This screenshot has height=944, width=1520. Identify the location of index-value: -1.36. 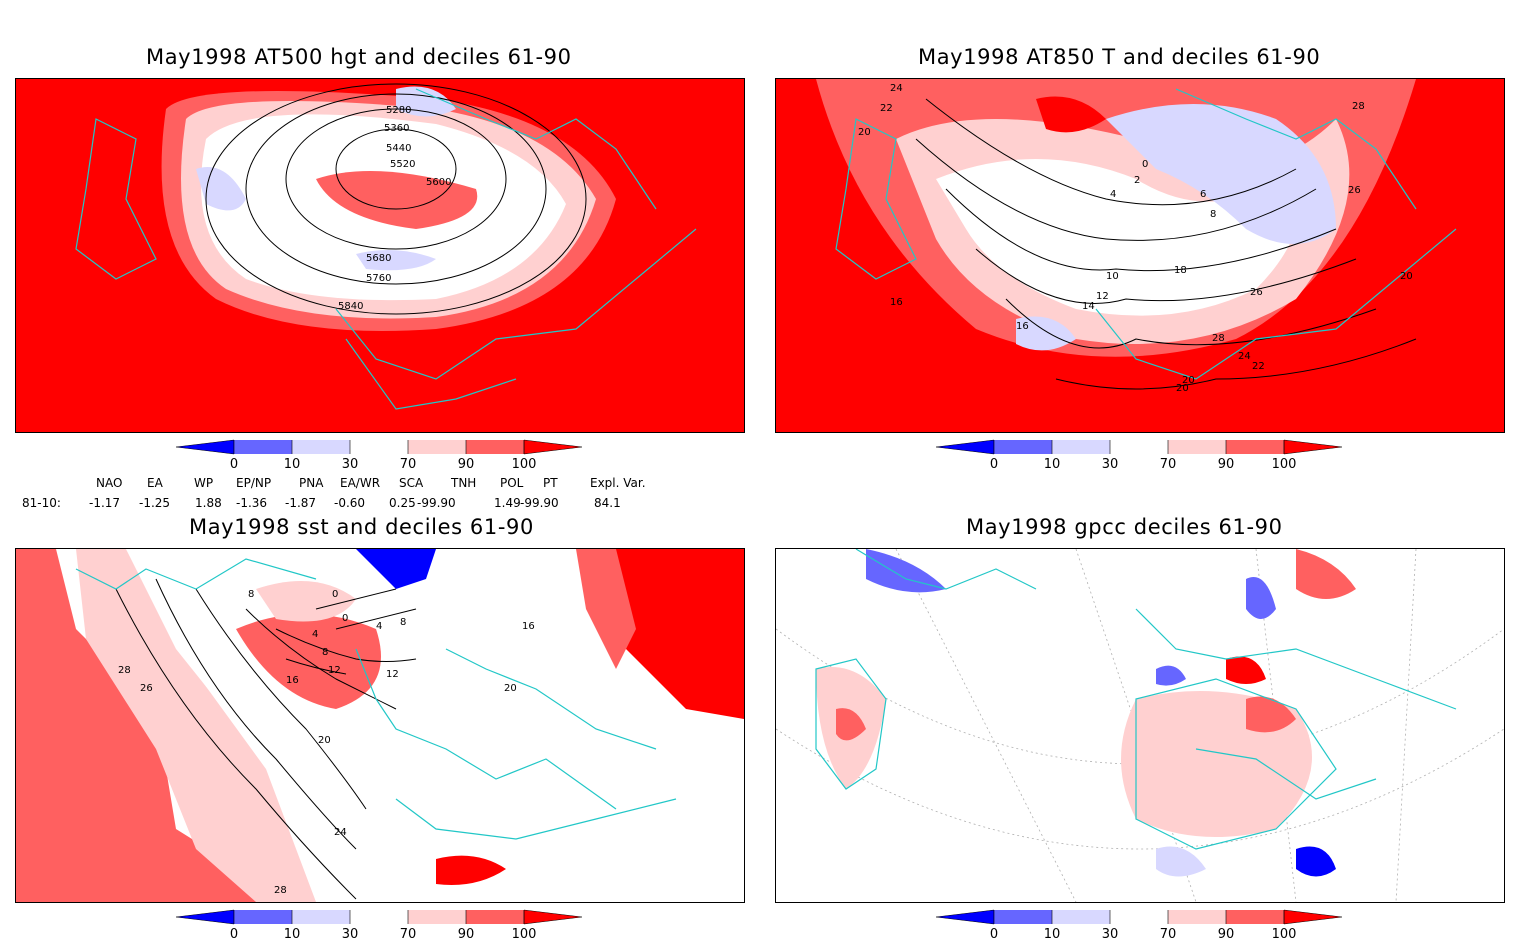
(252, 503).